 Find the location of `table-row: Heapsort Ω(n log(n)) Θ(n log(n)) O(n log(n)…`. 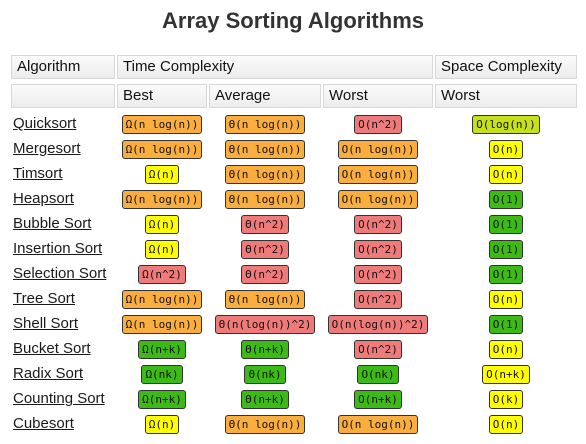

table-row: Heapsort Ω(n log(n)) Θ(n log(n)) O(n log(n)… is located at coordinates (294, 199).